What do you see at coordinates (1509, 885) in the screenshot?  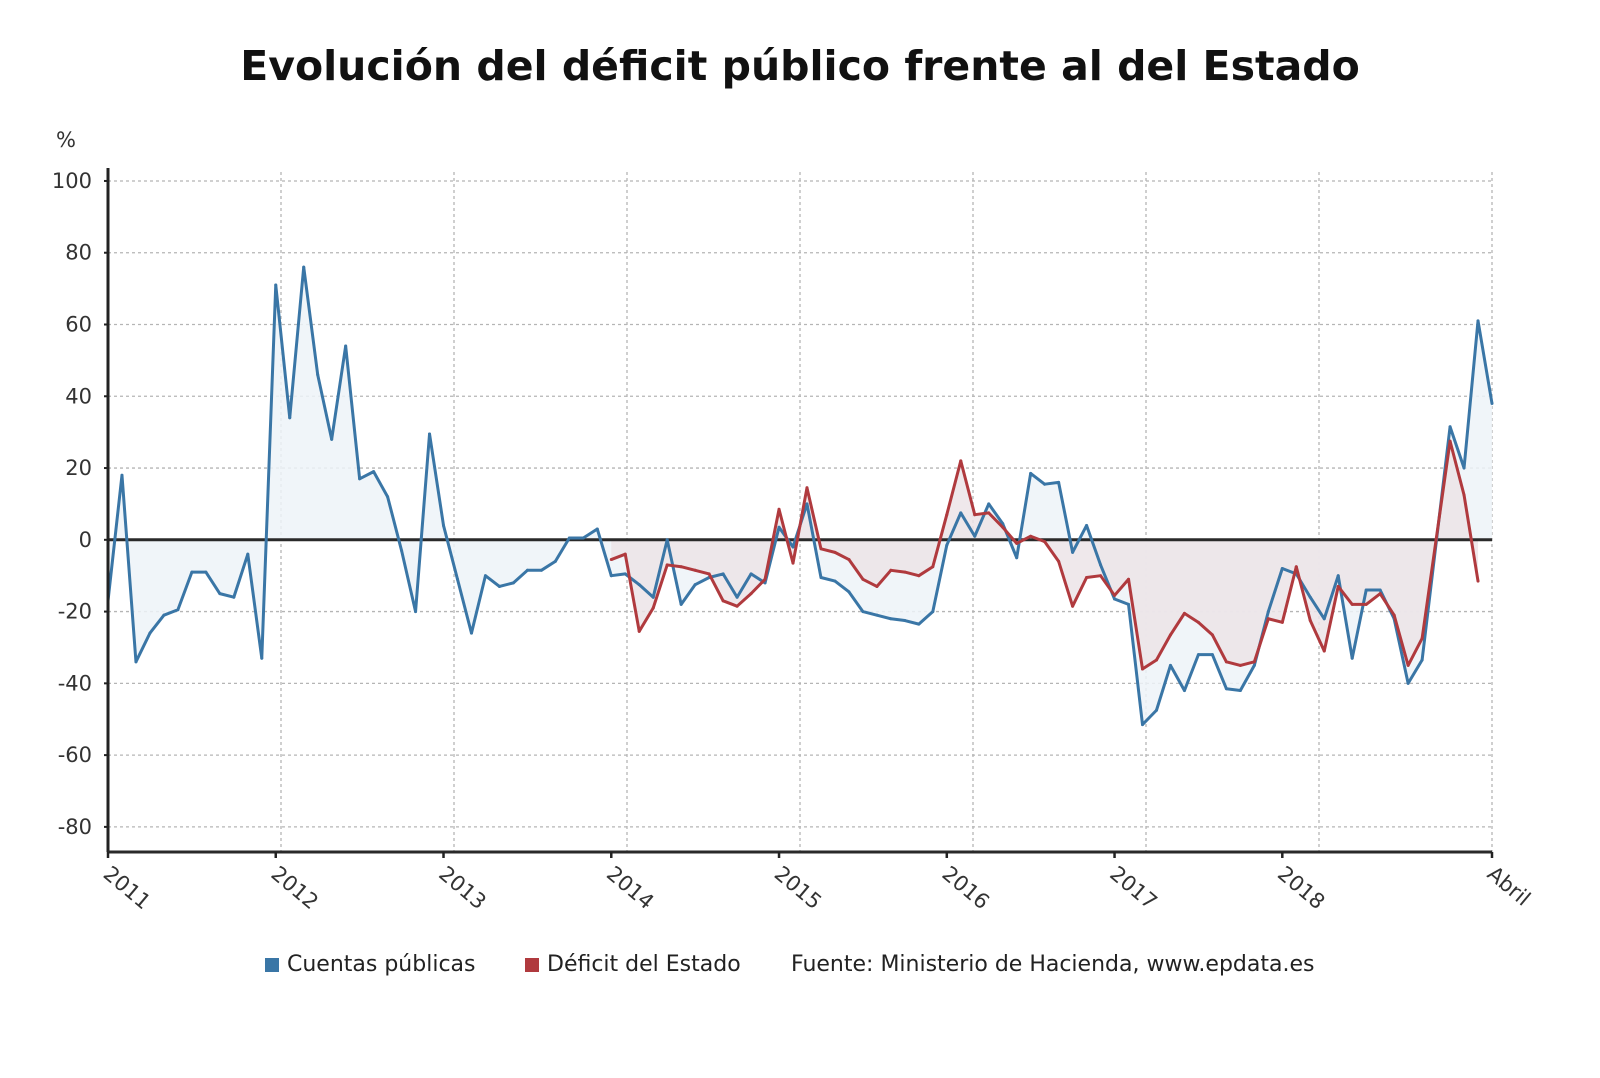 I see `x-tick-label: Abril` at bounding box center [1509, 885].